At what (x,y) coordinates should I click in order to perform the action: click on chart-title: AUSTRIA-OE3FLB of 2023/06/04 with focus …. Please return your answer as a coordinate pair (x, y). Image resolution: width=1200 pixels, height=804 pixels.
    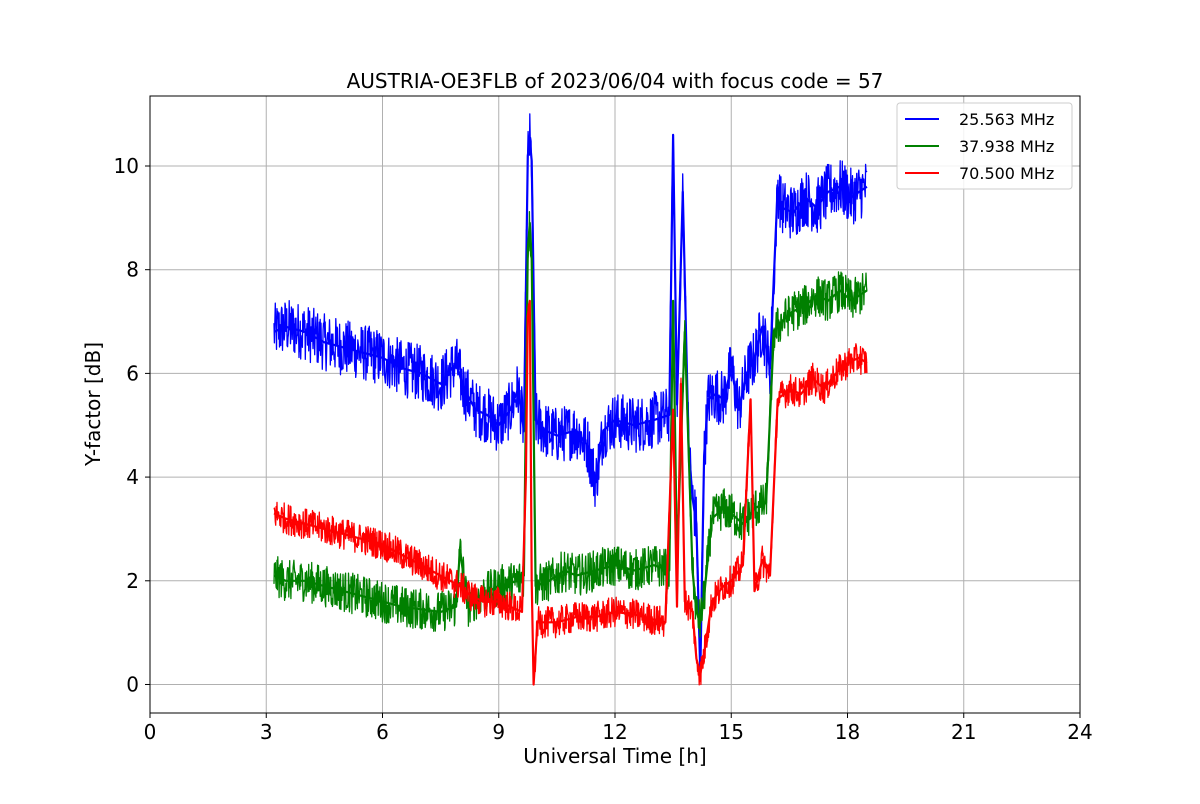
    Looking at the image, I should click on (615, 81).